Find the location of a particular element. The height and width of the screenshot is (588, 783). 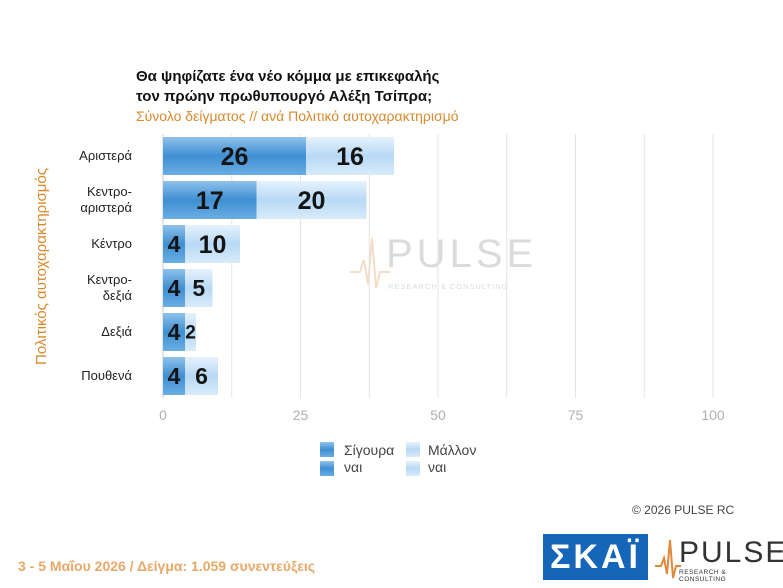

x-tick-label: 100 is located at coordinates (713, 415).